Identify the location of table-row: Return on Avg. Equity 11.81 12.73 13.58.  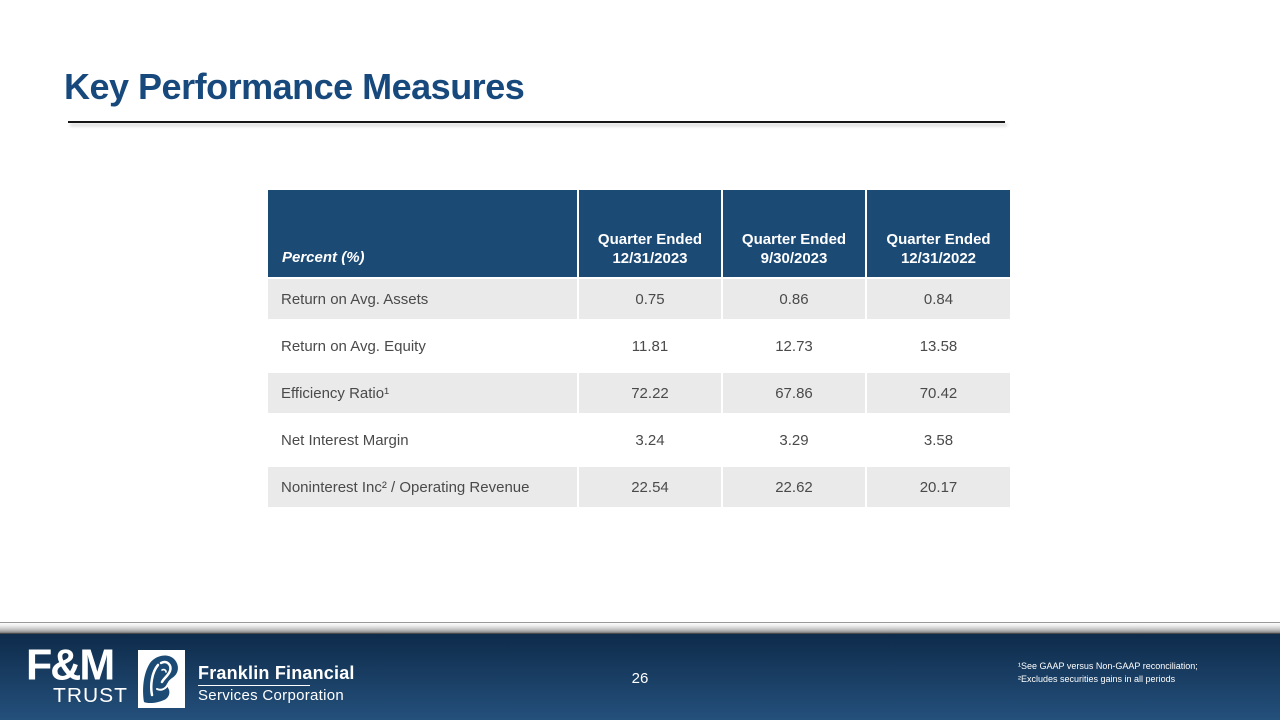
(639, 346).